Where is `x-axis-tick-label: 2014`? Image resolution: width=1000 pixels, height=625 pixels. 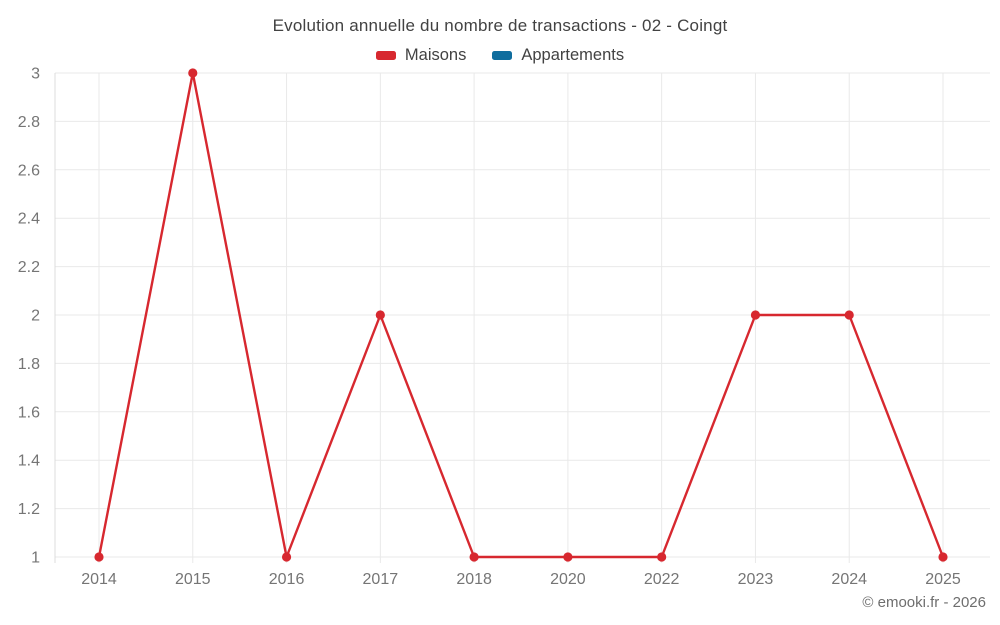
x-axis-tick-label: 2014 is located at coordinates (99, 579).